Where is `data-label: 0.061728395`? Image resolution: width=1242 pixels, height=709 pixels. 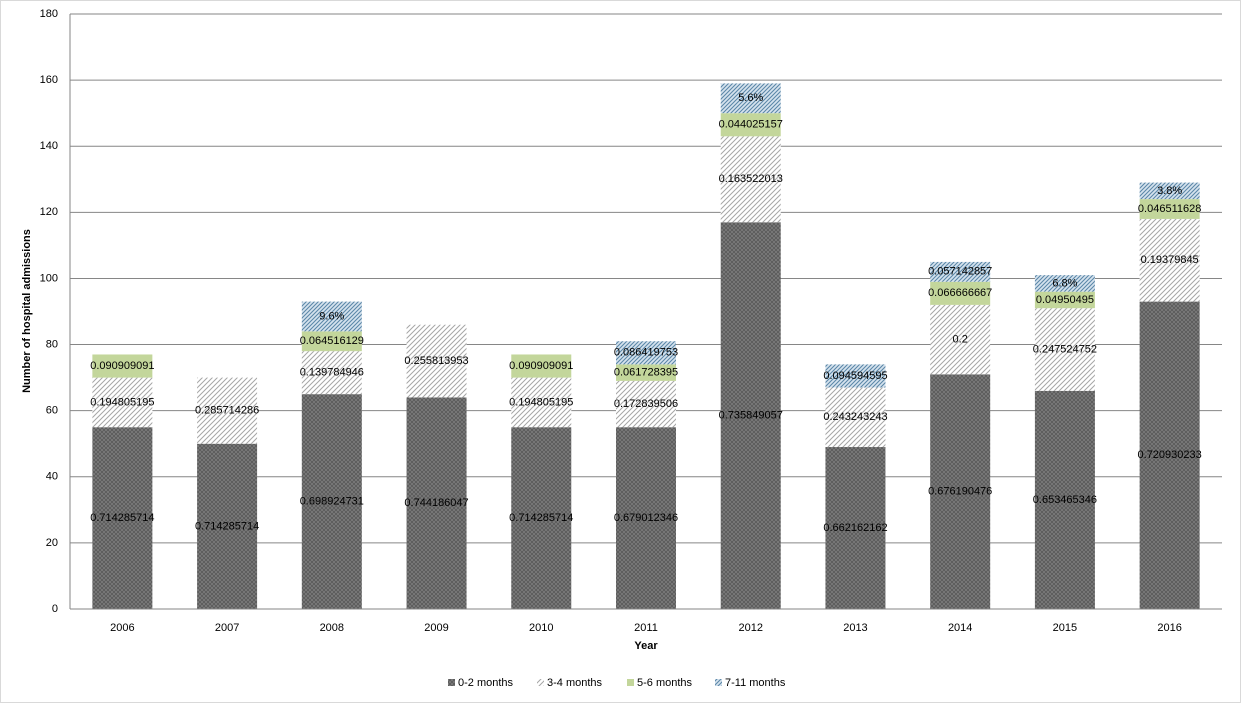
data-label: 0.061728395 is located at coordinates (646, 373).